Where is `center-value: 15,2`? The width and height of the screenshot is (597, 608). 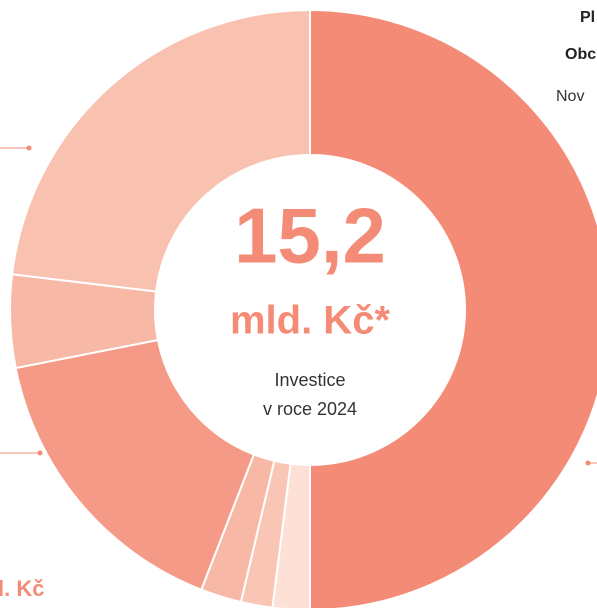
center-value: 15,2 is located at coordinates (310, 236).